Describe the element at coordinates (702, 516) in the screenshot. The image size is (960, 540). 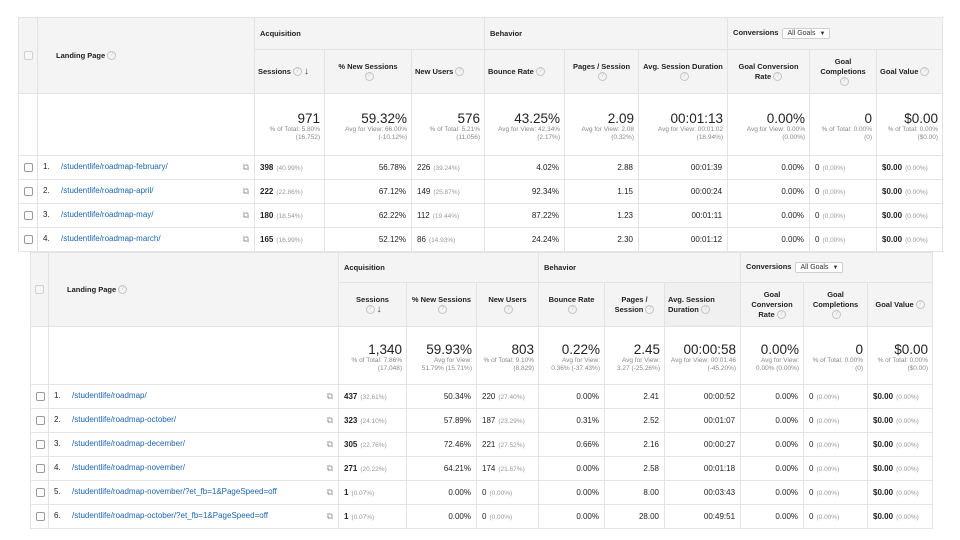
I see `avg-duration-cell: 00:49:51` at that location.